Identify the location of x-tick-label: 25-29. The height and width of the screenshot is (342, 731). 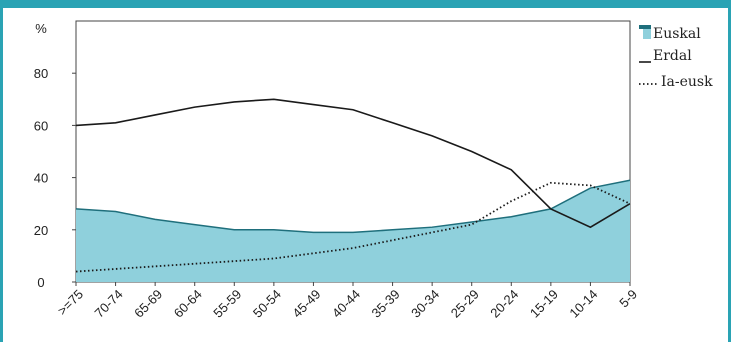
(465, 304).